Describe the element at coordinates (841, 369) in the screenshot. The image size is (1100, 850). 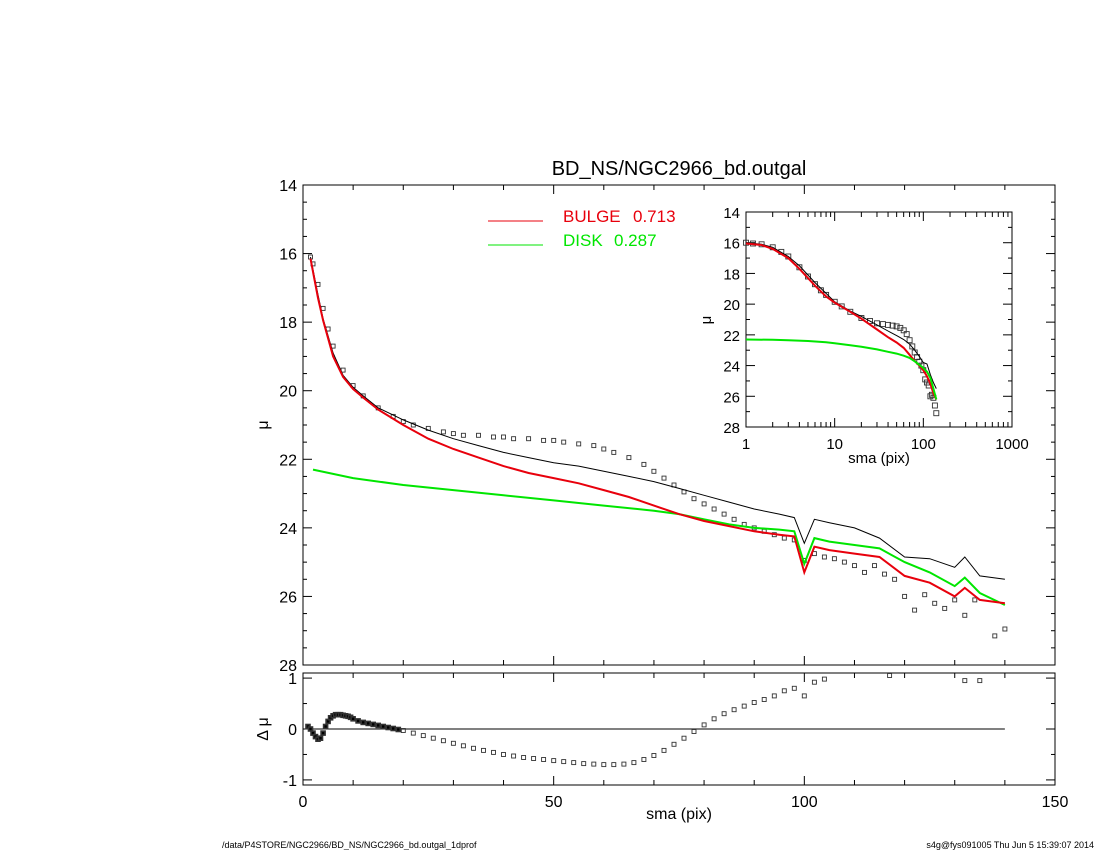
I see `inset-disk-line` at that location.